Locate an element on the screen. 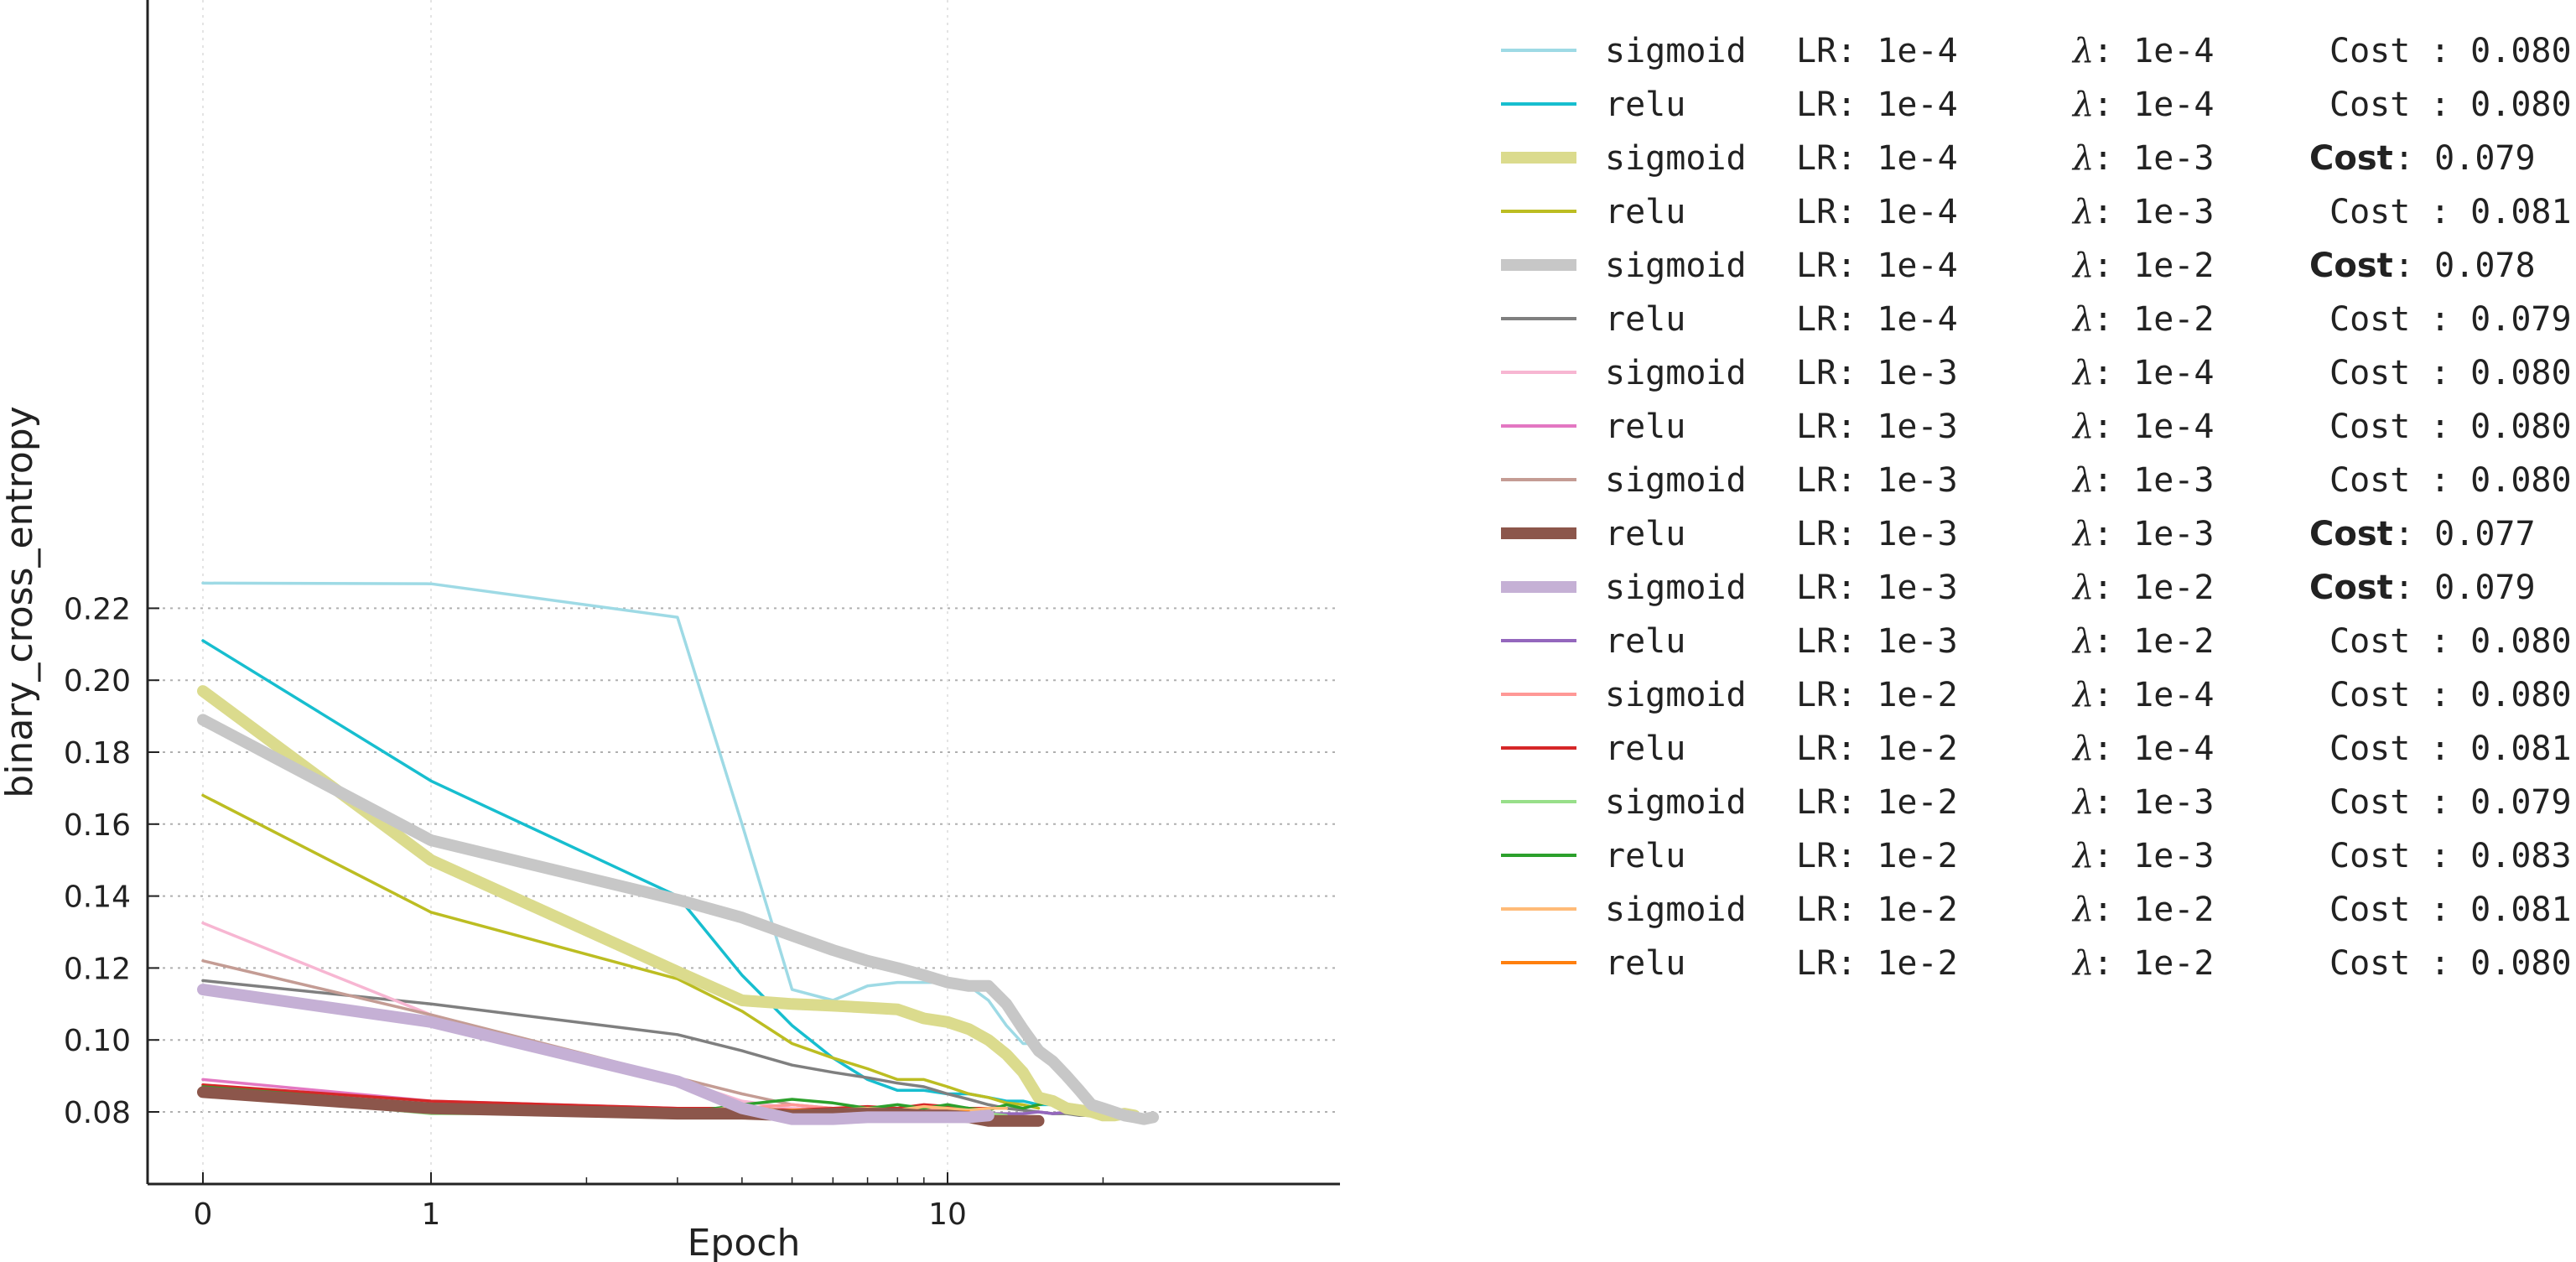 This screenshot has height=1262, width=2576. y-tick-label: 0.14 is located at coordinates (97, 897).